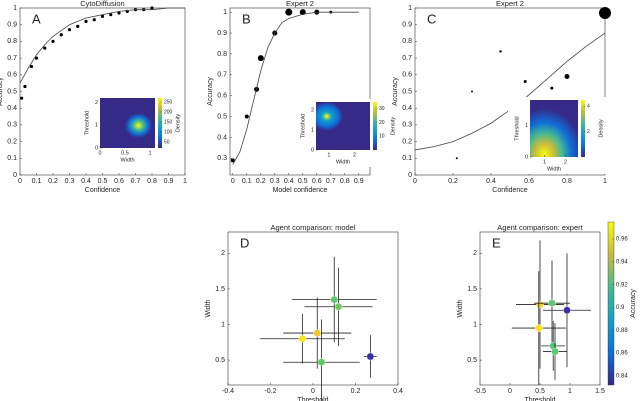 The width and height of the screenshot is (640, 401). Describe the element at coordinates (600, 391) in the screenshot. I see `x-tick-label: 1.5` at that location.